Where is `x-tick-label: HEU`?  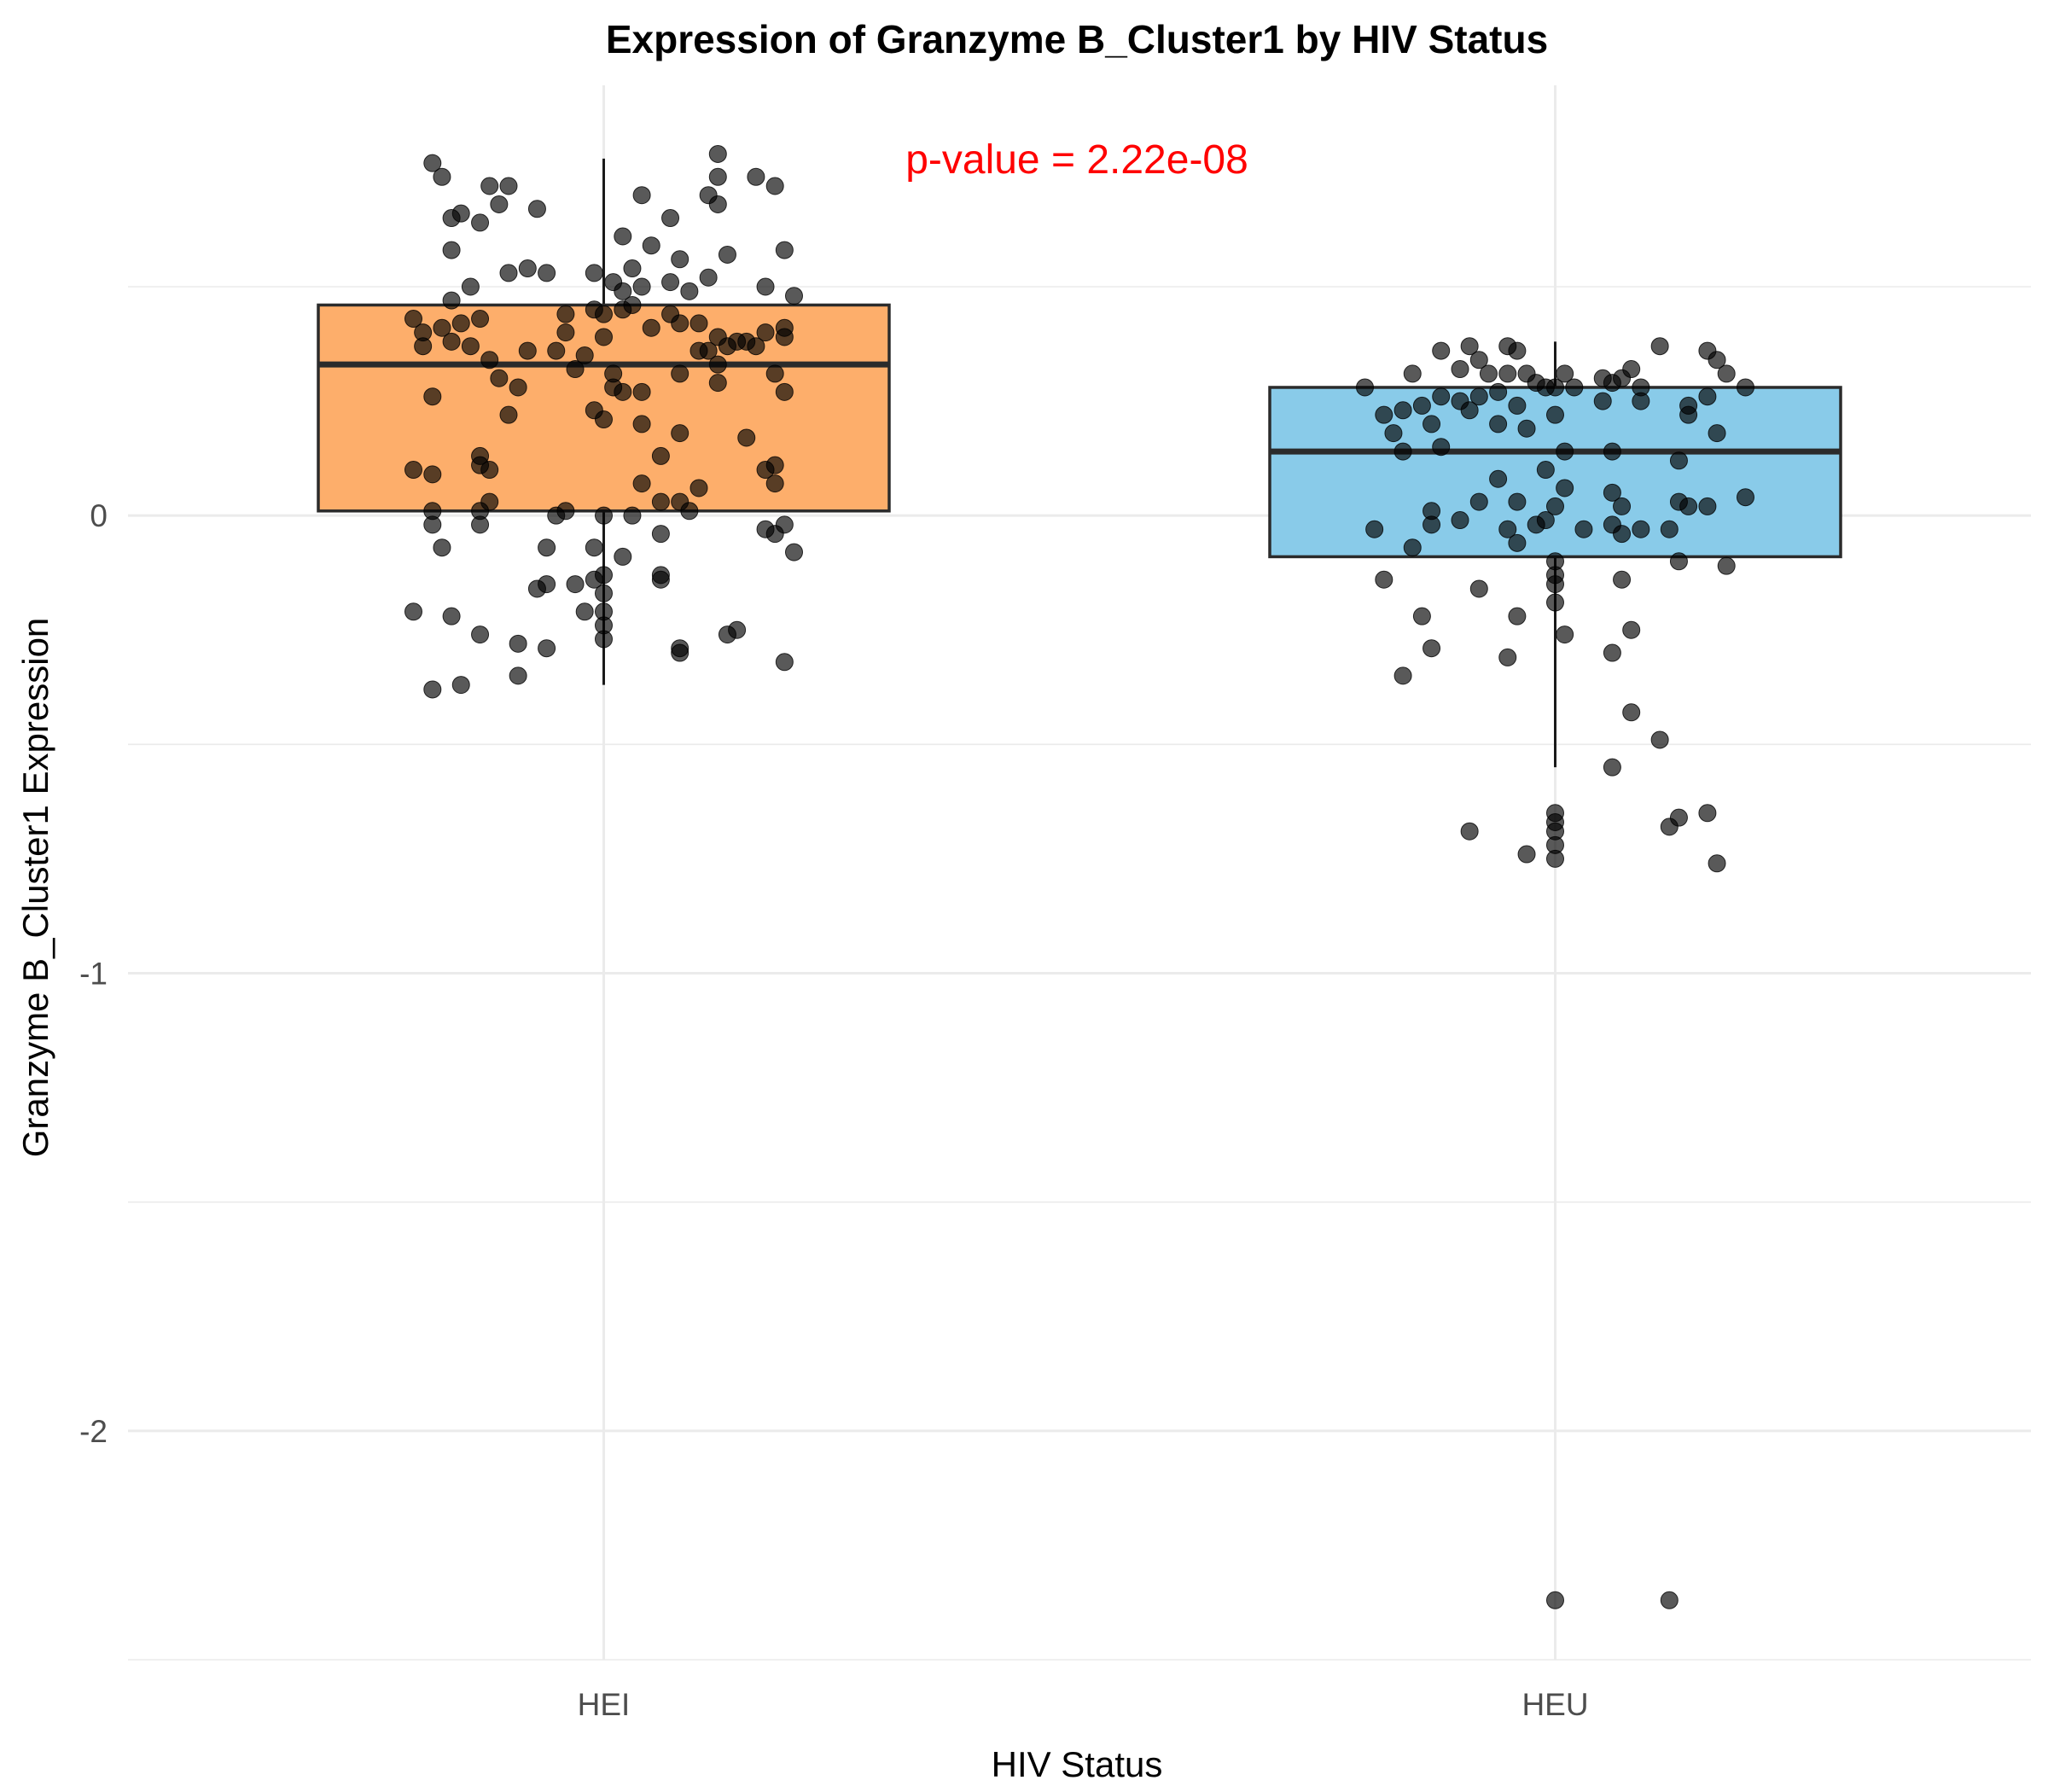 x-tick-label: HEU is located at coordinates (1554, 1704).